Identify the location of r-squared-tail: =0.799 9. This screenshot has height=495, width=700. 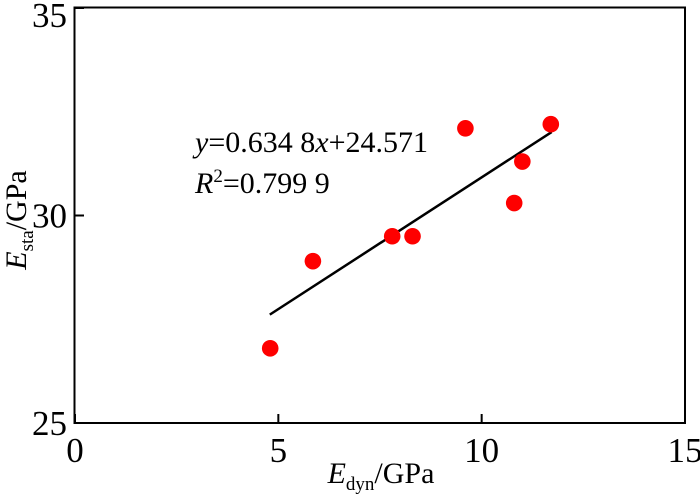
(276, 183).